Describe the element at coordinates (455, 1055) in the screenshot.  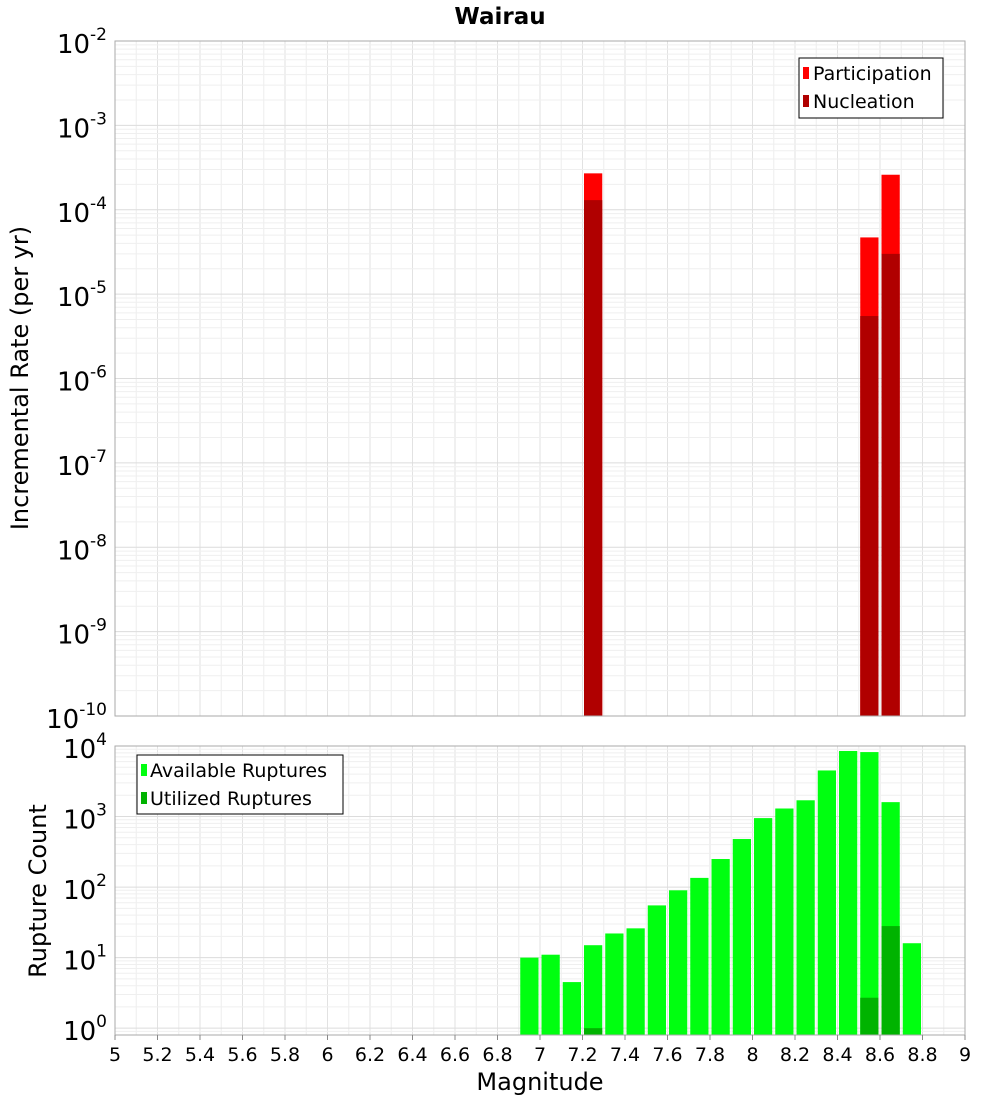
I see `x-tick-label: 6.6` at that location.